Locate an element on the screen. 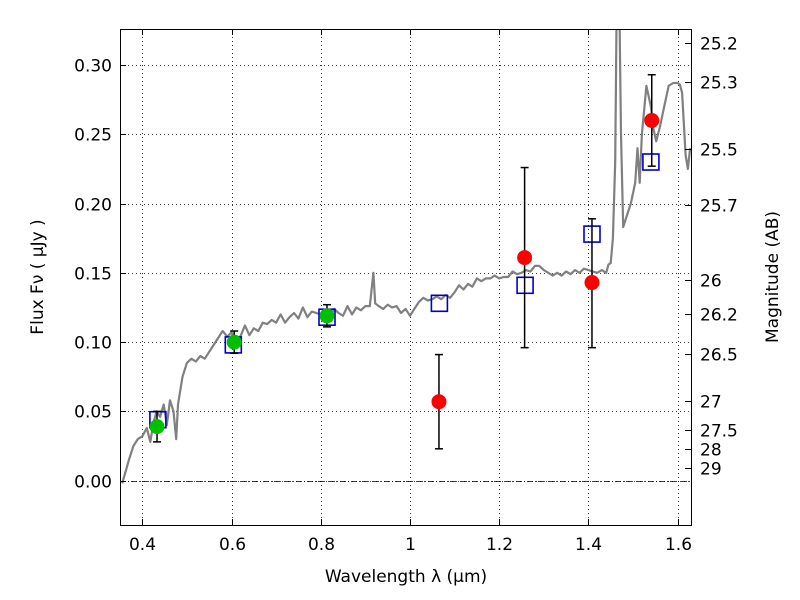 The image size is (800, 600). x-tick-label: 1 is located at coordinates (410, 545).